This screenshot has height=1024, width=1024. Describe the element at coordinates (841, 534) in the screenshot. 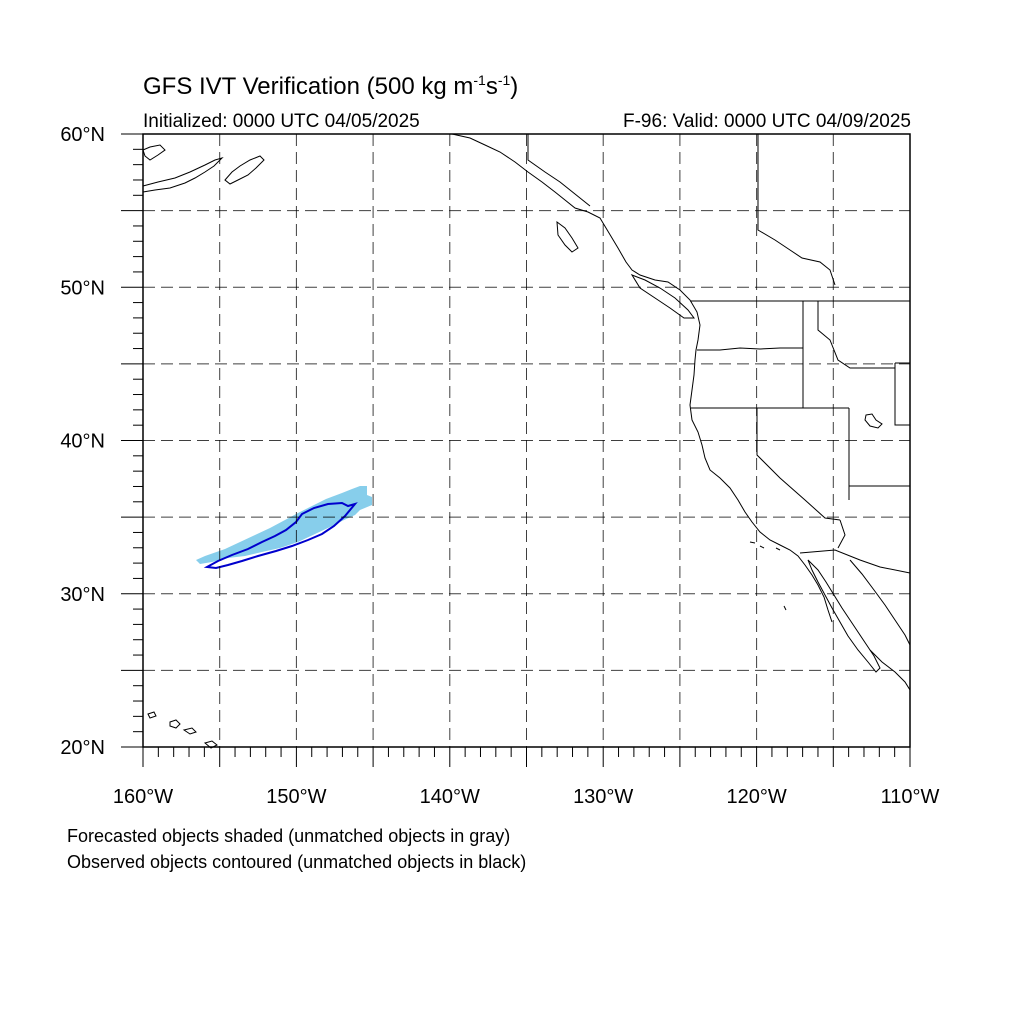

I see `az-ca-border` at that location.